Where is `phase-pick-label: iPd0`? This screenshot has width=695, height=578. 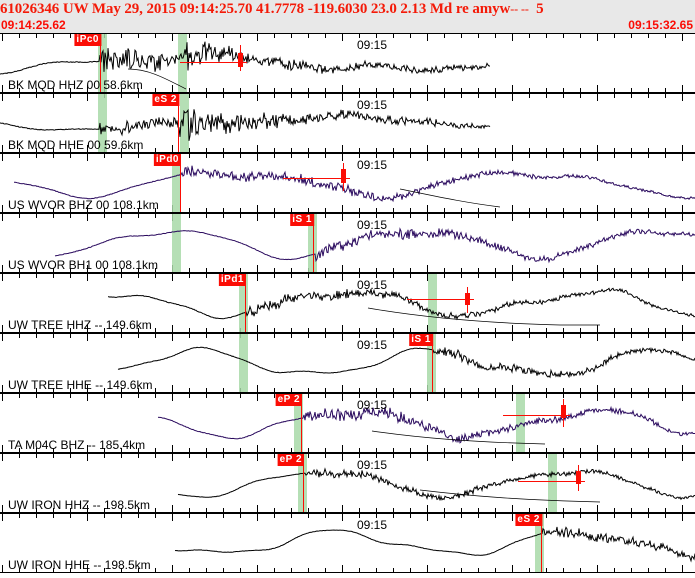
phase-pick-label: iPd0 is located at coordinates (167, 160).